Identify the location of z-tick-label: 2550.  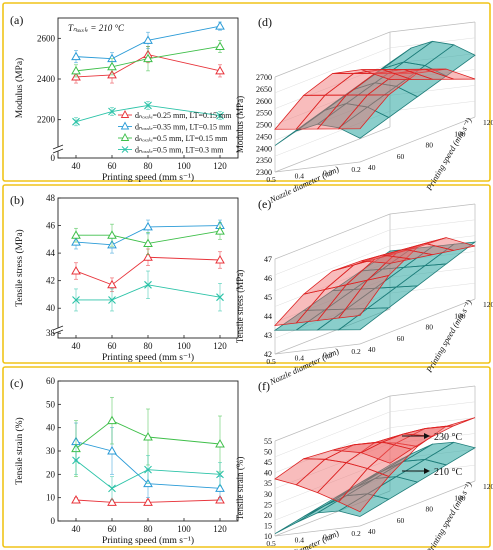
(264, 113).